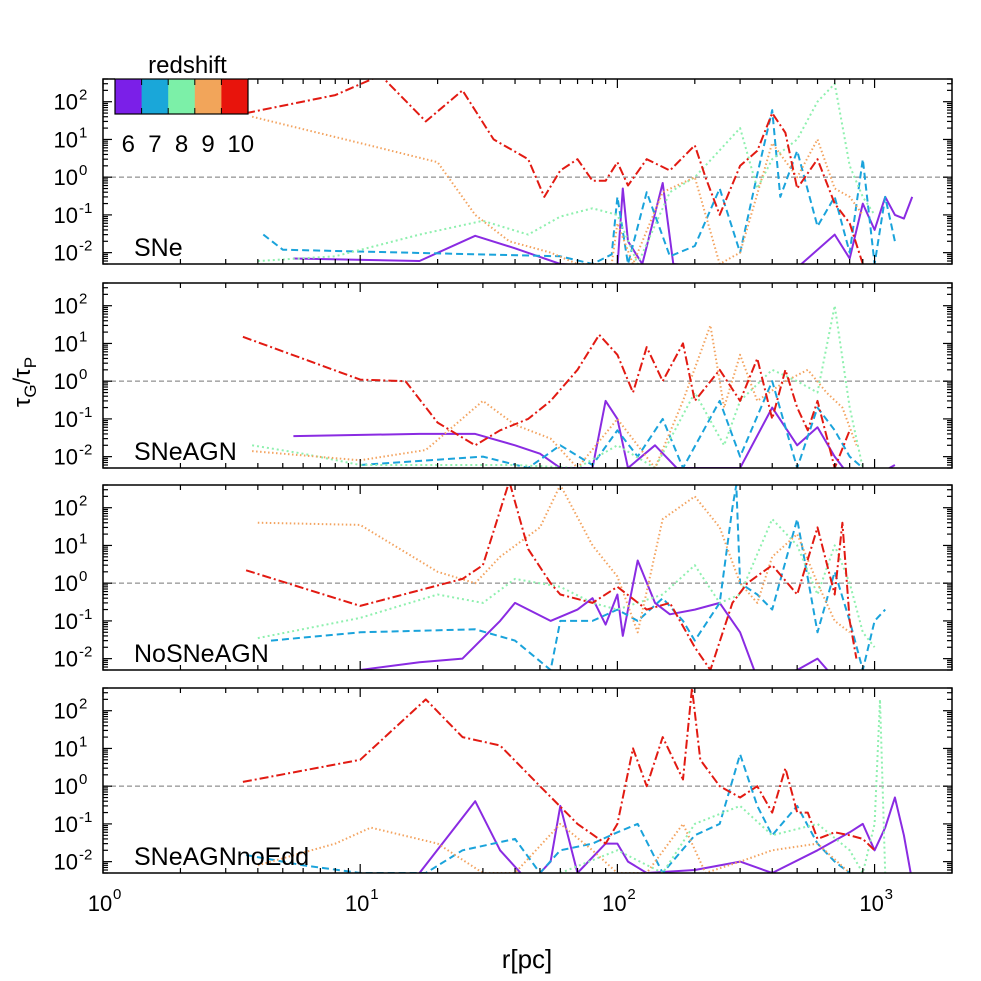  I want to click on panel-label: SNeAGNnoEdd, so click(221, 857).